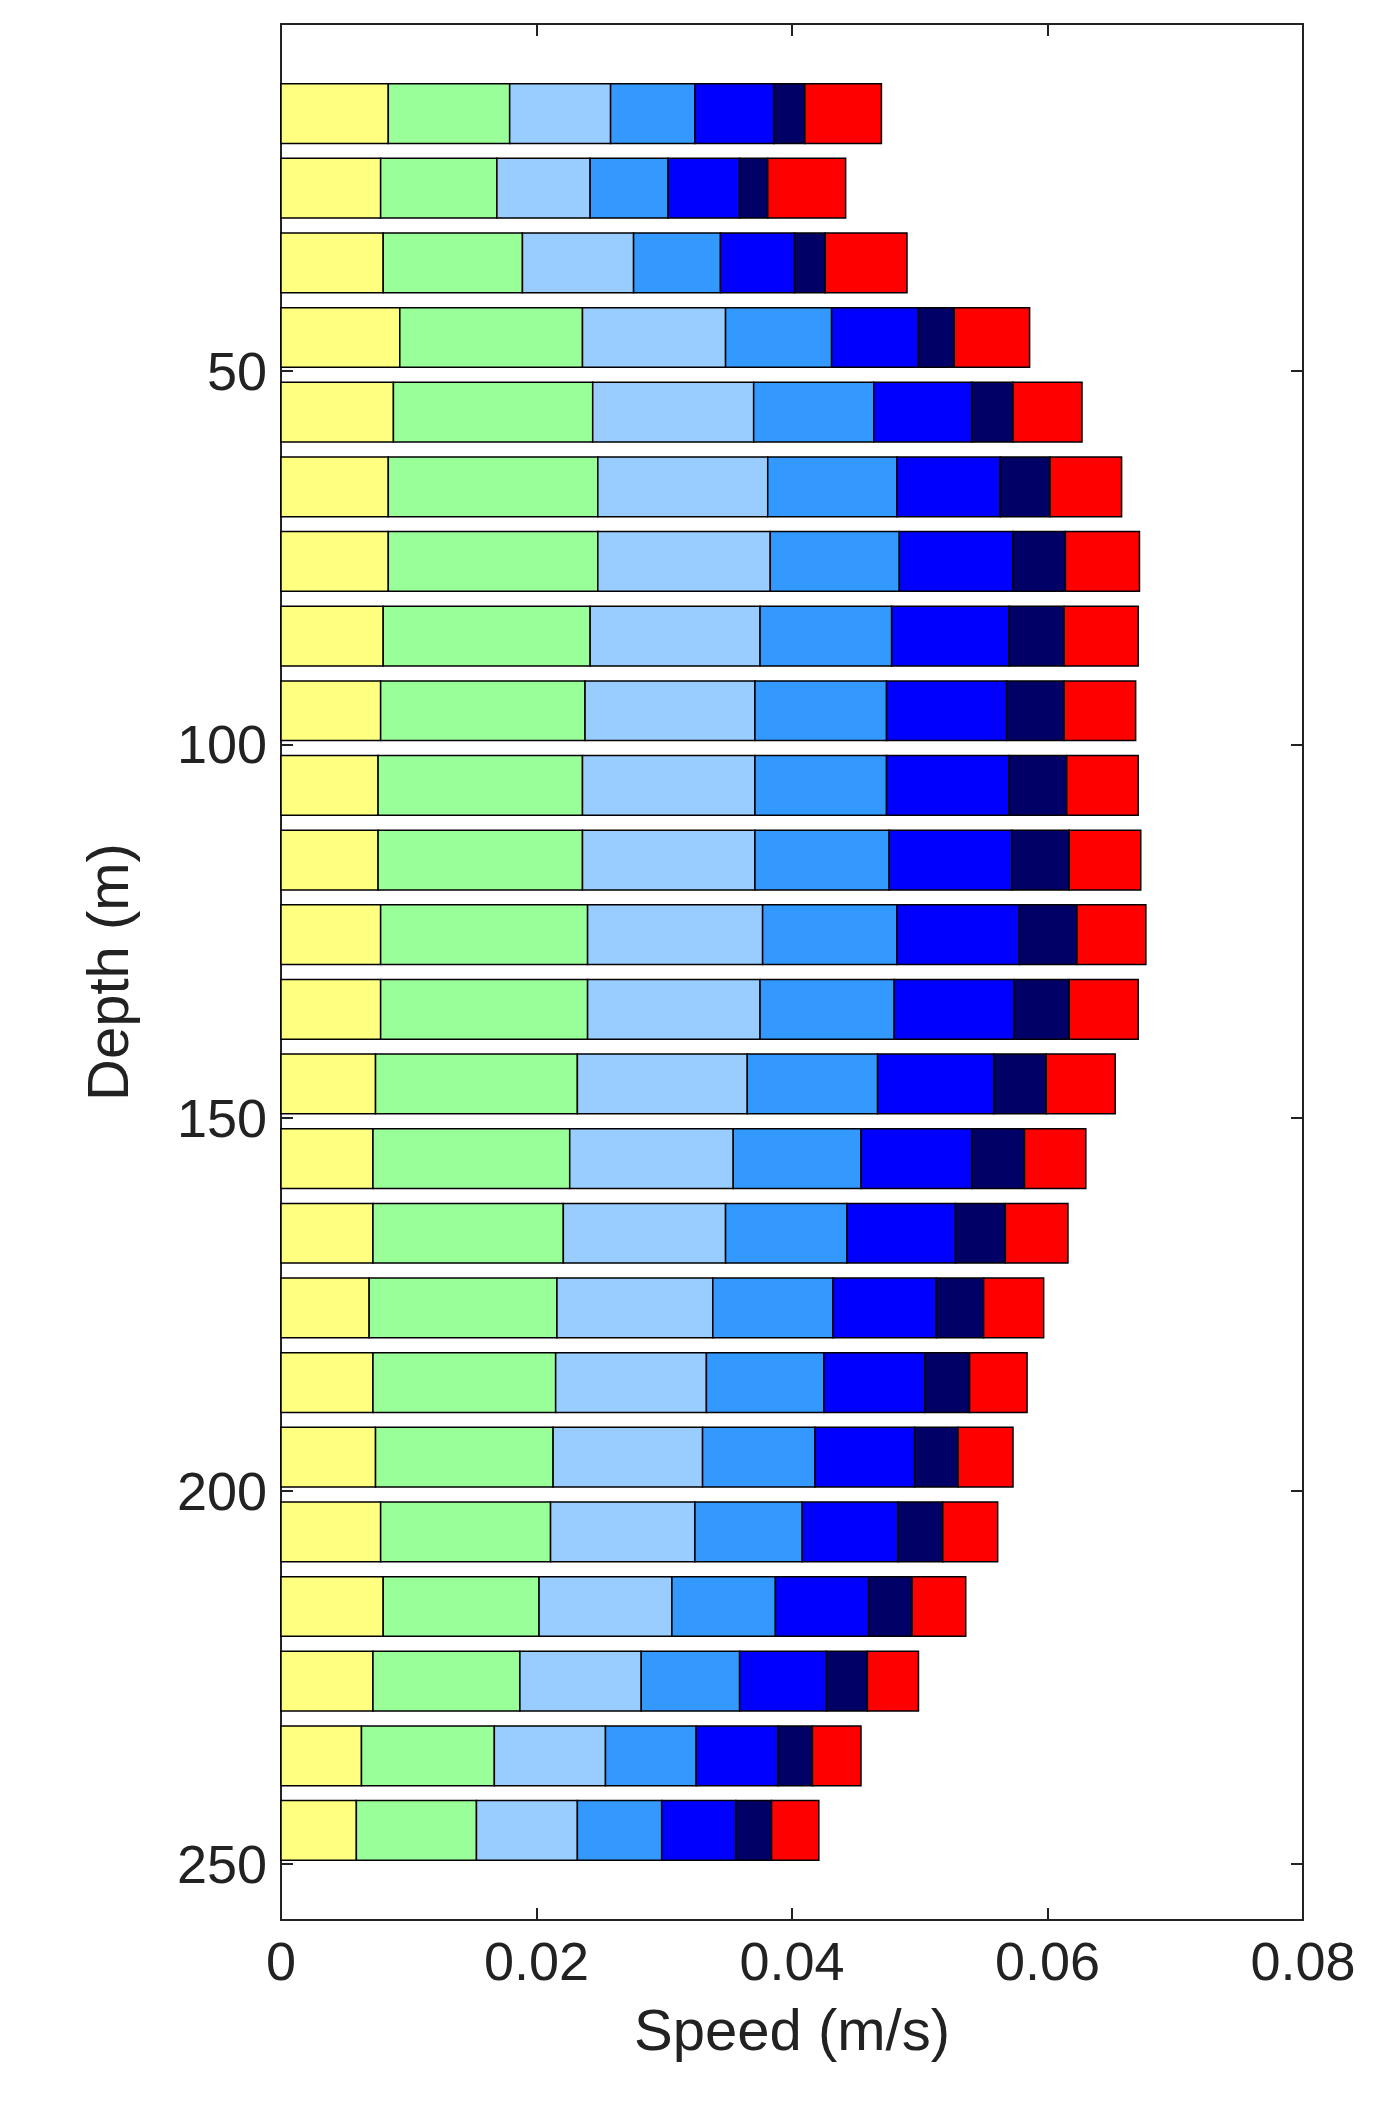 The width and height of the screenshot is (1373, 2120). Describe the element at coordinates (236, 371) in the screenshot. I see `y-tick-label: 50` at that location.